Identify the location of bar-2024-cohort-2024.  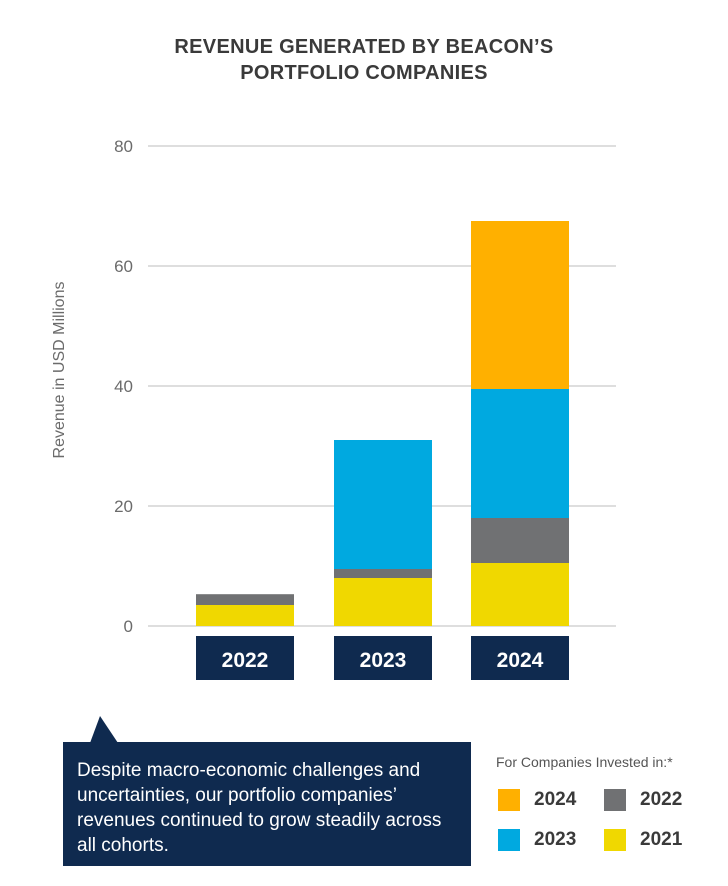
(520, 305).